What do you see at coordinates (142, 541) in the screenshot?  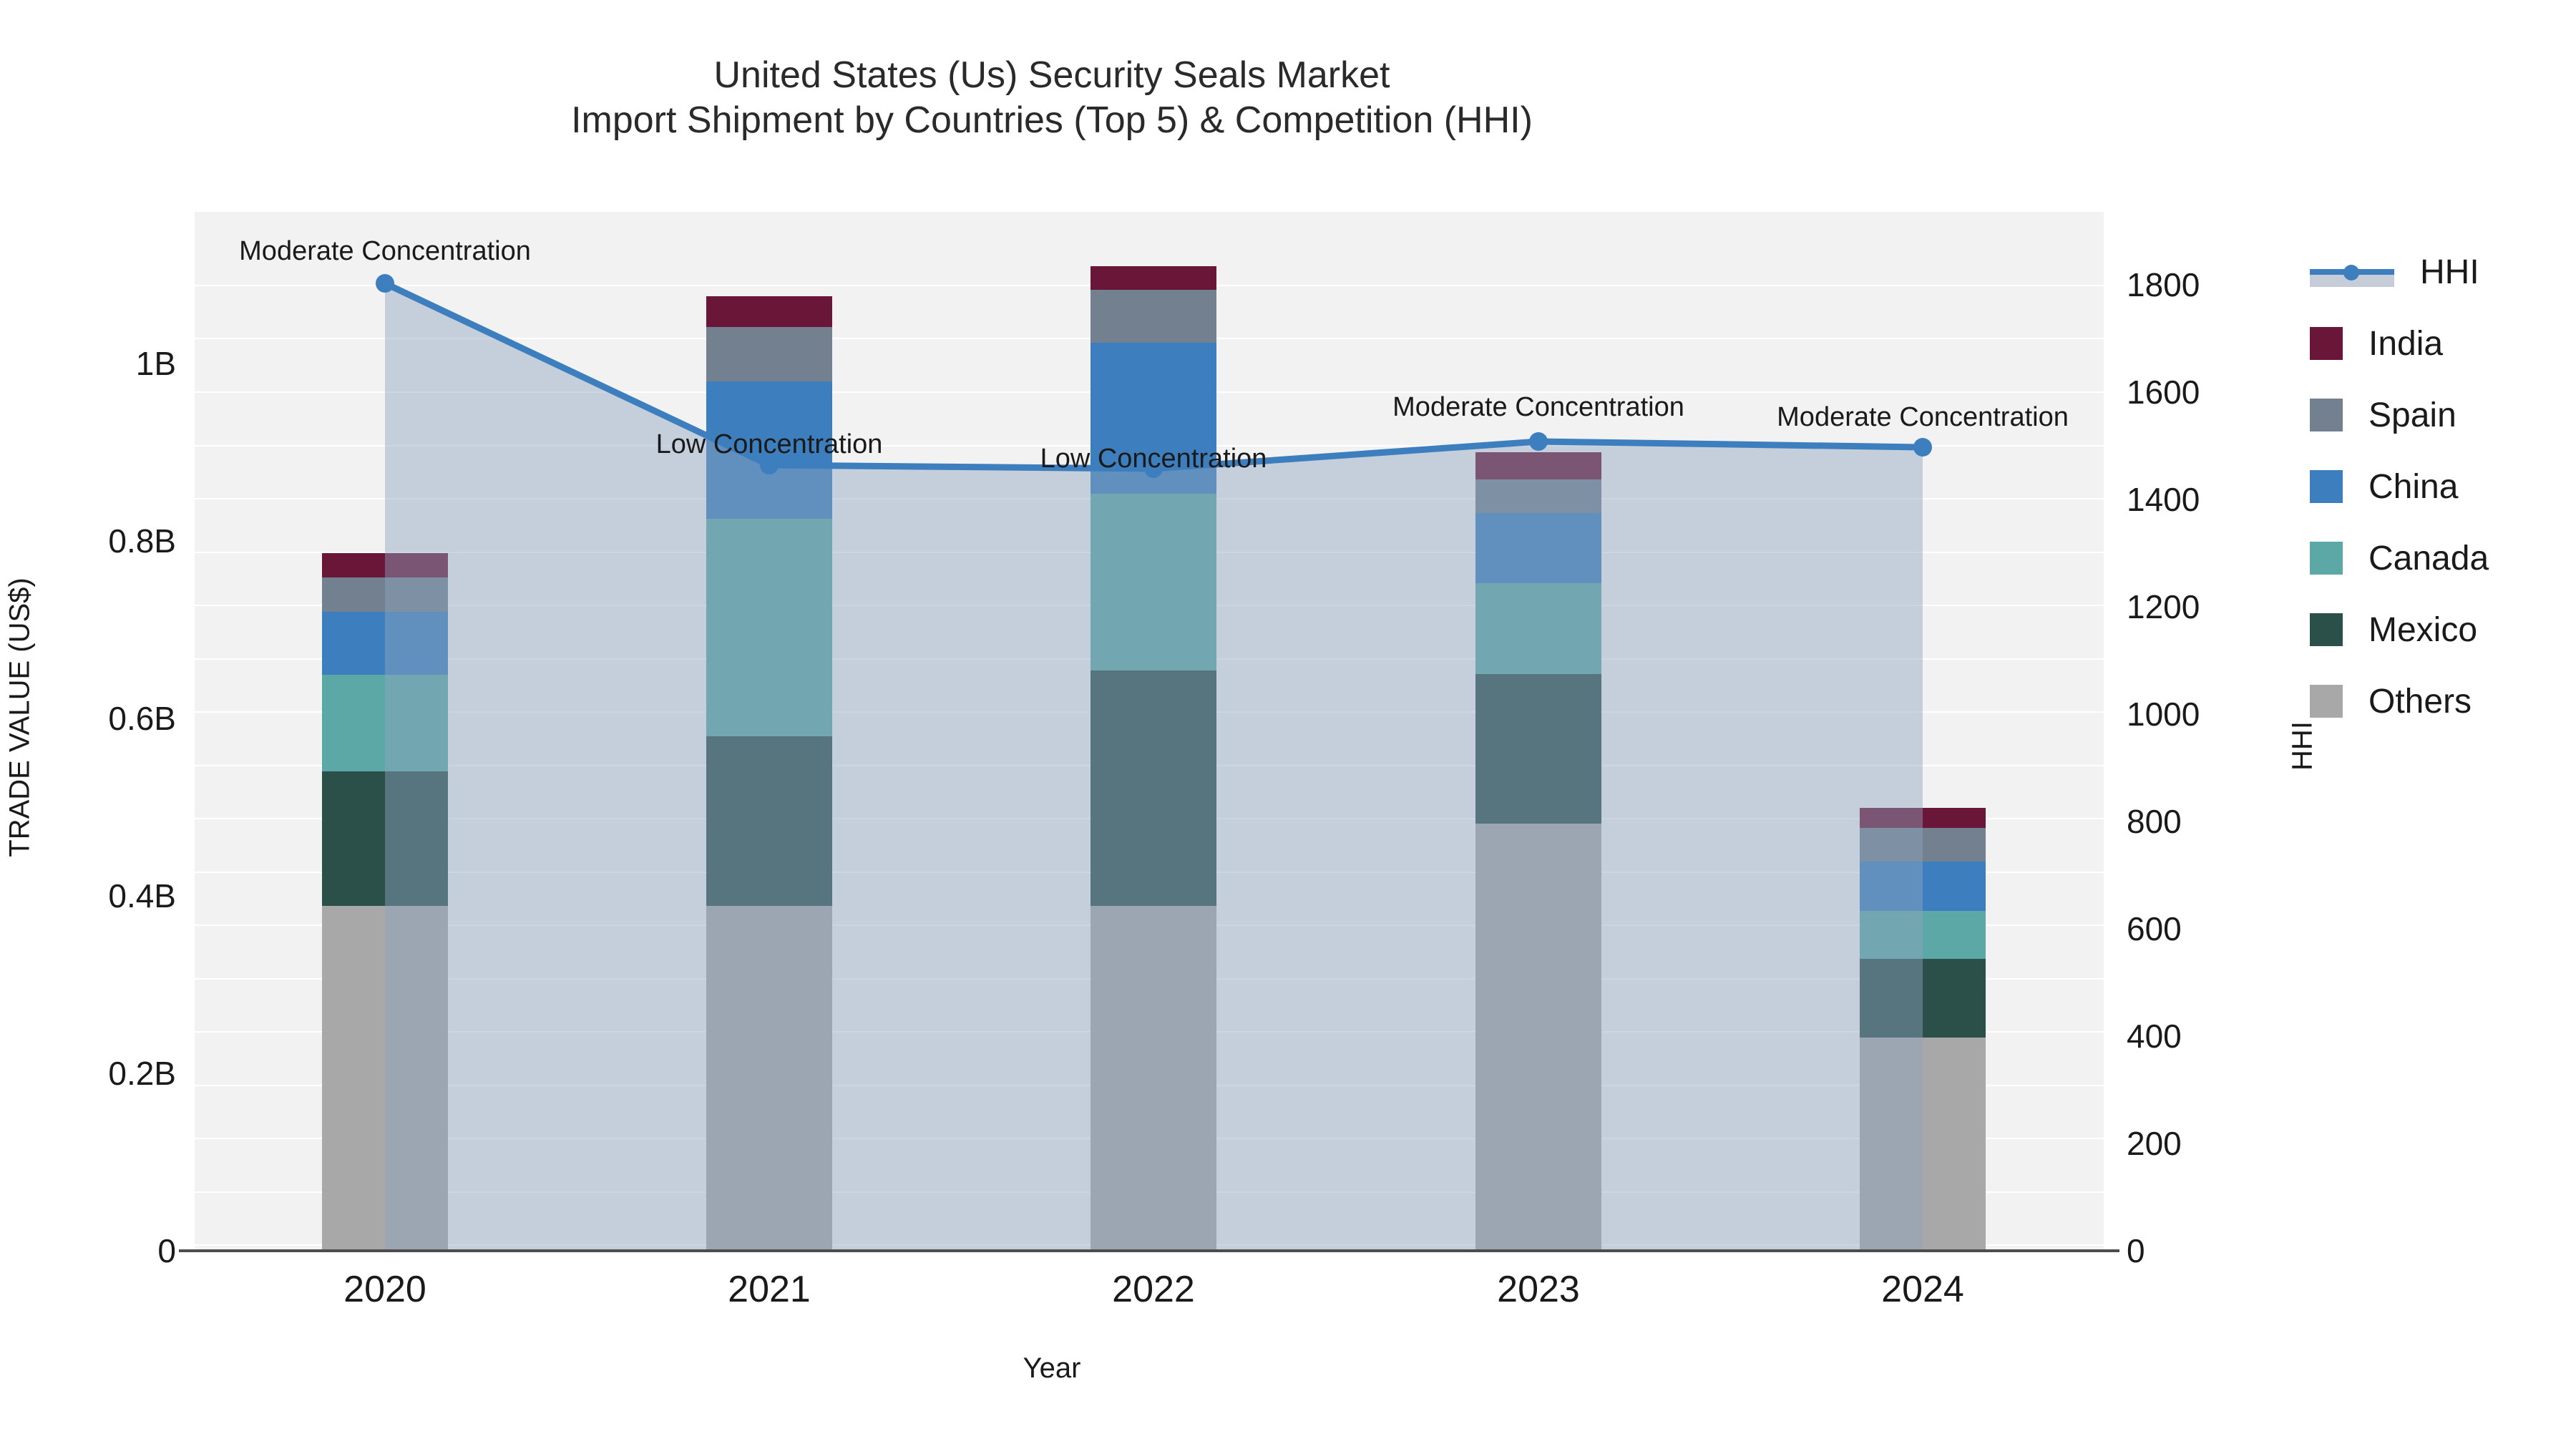 I see `y-axis-left-tick: 0.8B` at bounding box center [142, 541].